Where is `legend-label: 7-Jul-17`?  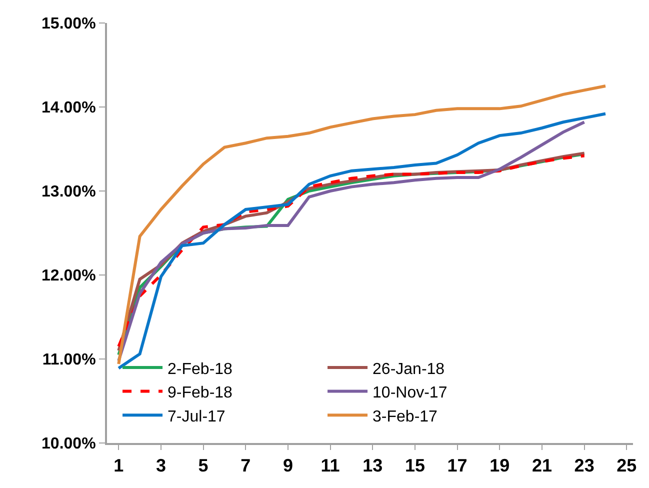 legend-label: 7-Jul-17 is located at coordinates (197, 417).